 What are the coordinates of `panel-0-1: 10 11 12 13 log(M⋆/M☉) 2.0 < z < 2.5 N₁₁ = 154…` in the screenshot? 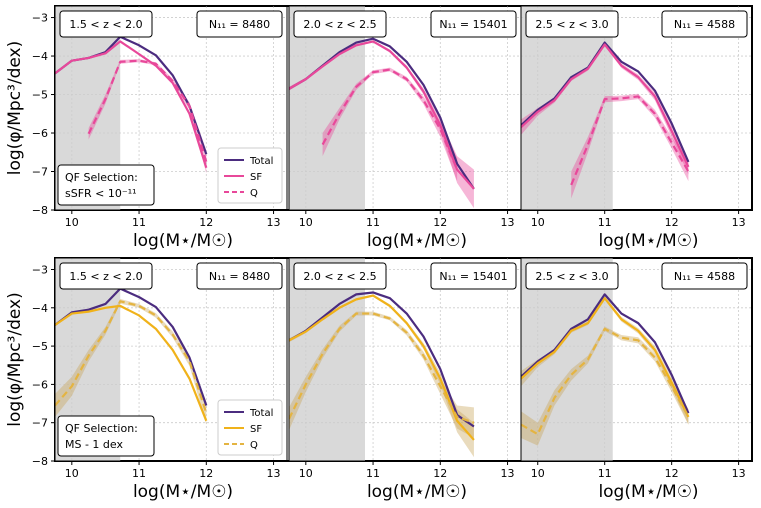 It's located at (405, 128).